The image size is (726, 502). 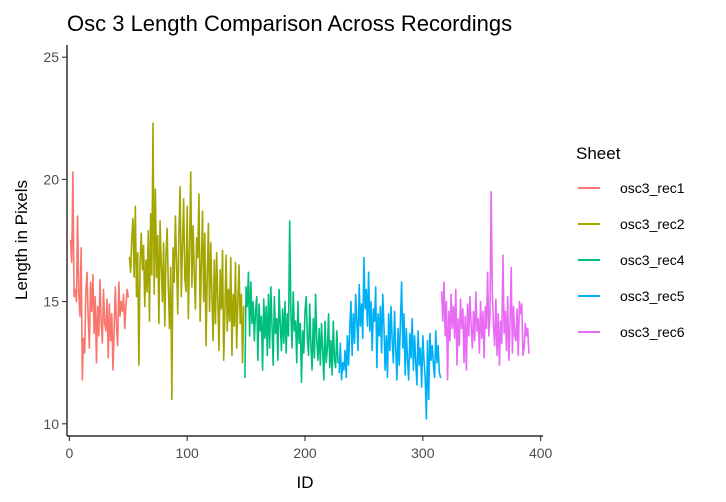 I want to click on legend-label: osc3_rec4, so click(x=652, y=260).